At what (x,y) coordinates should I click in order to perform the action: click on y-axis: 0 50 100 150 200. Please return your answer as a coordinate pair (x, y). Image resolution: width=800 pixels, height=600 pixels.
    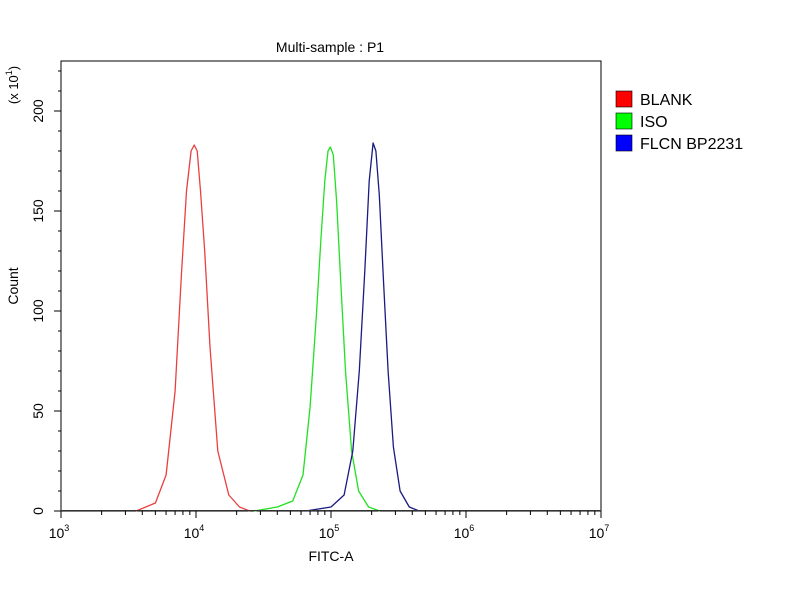
    Looking at the image, I should click on (45, 292).